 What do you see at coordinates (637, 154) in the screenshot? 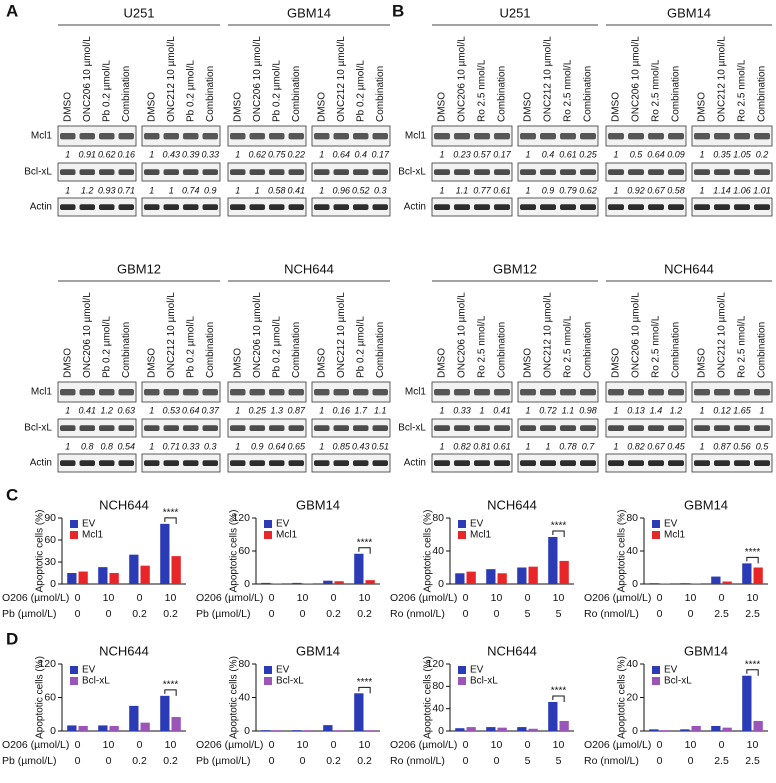
I see `mcl1-quant: 0.5` at bounding box center [637, 154].